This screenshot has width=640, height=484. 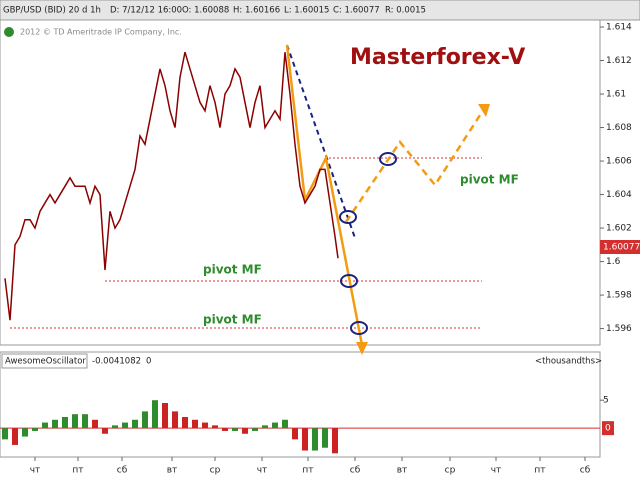 I want to click on close: C: 1.60077, so click(x=356, y=11).